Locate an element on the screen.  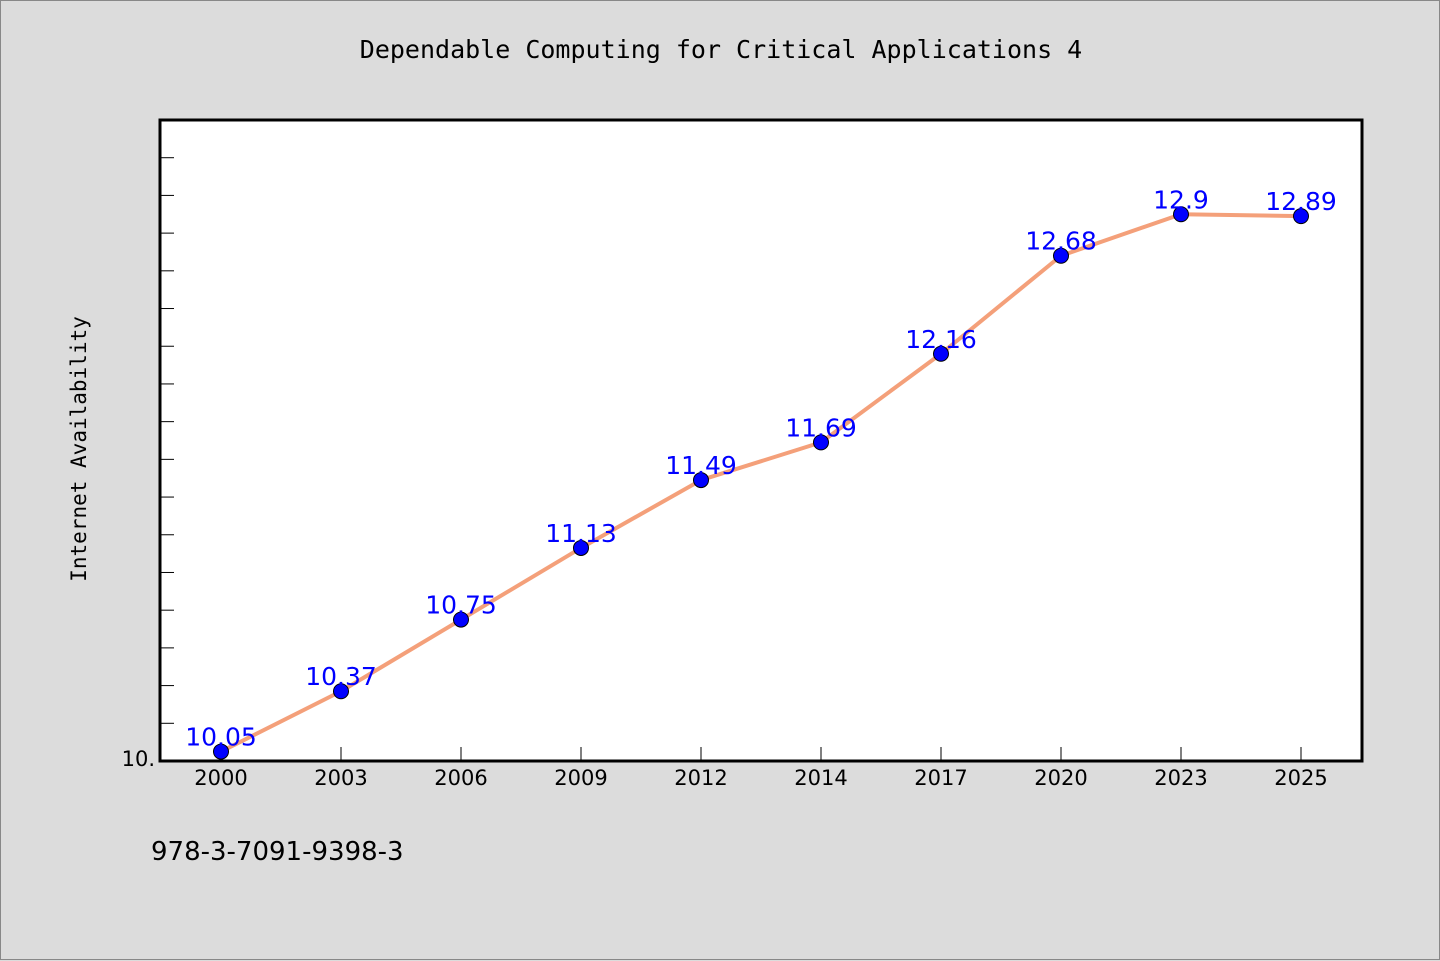
data-label: 12.68 is located at coordinates (1061, 241).